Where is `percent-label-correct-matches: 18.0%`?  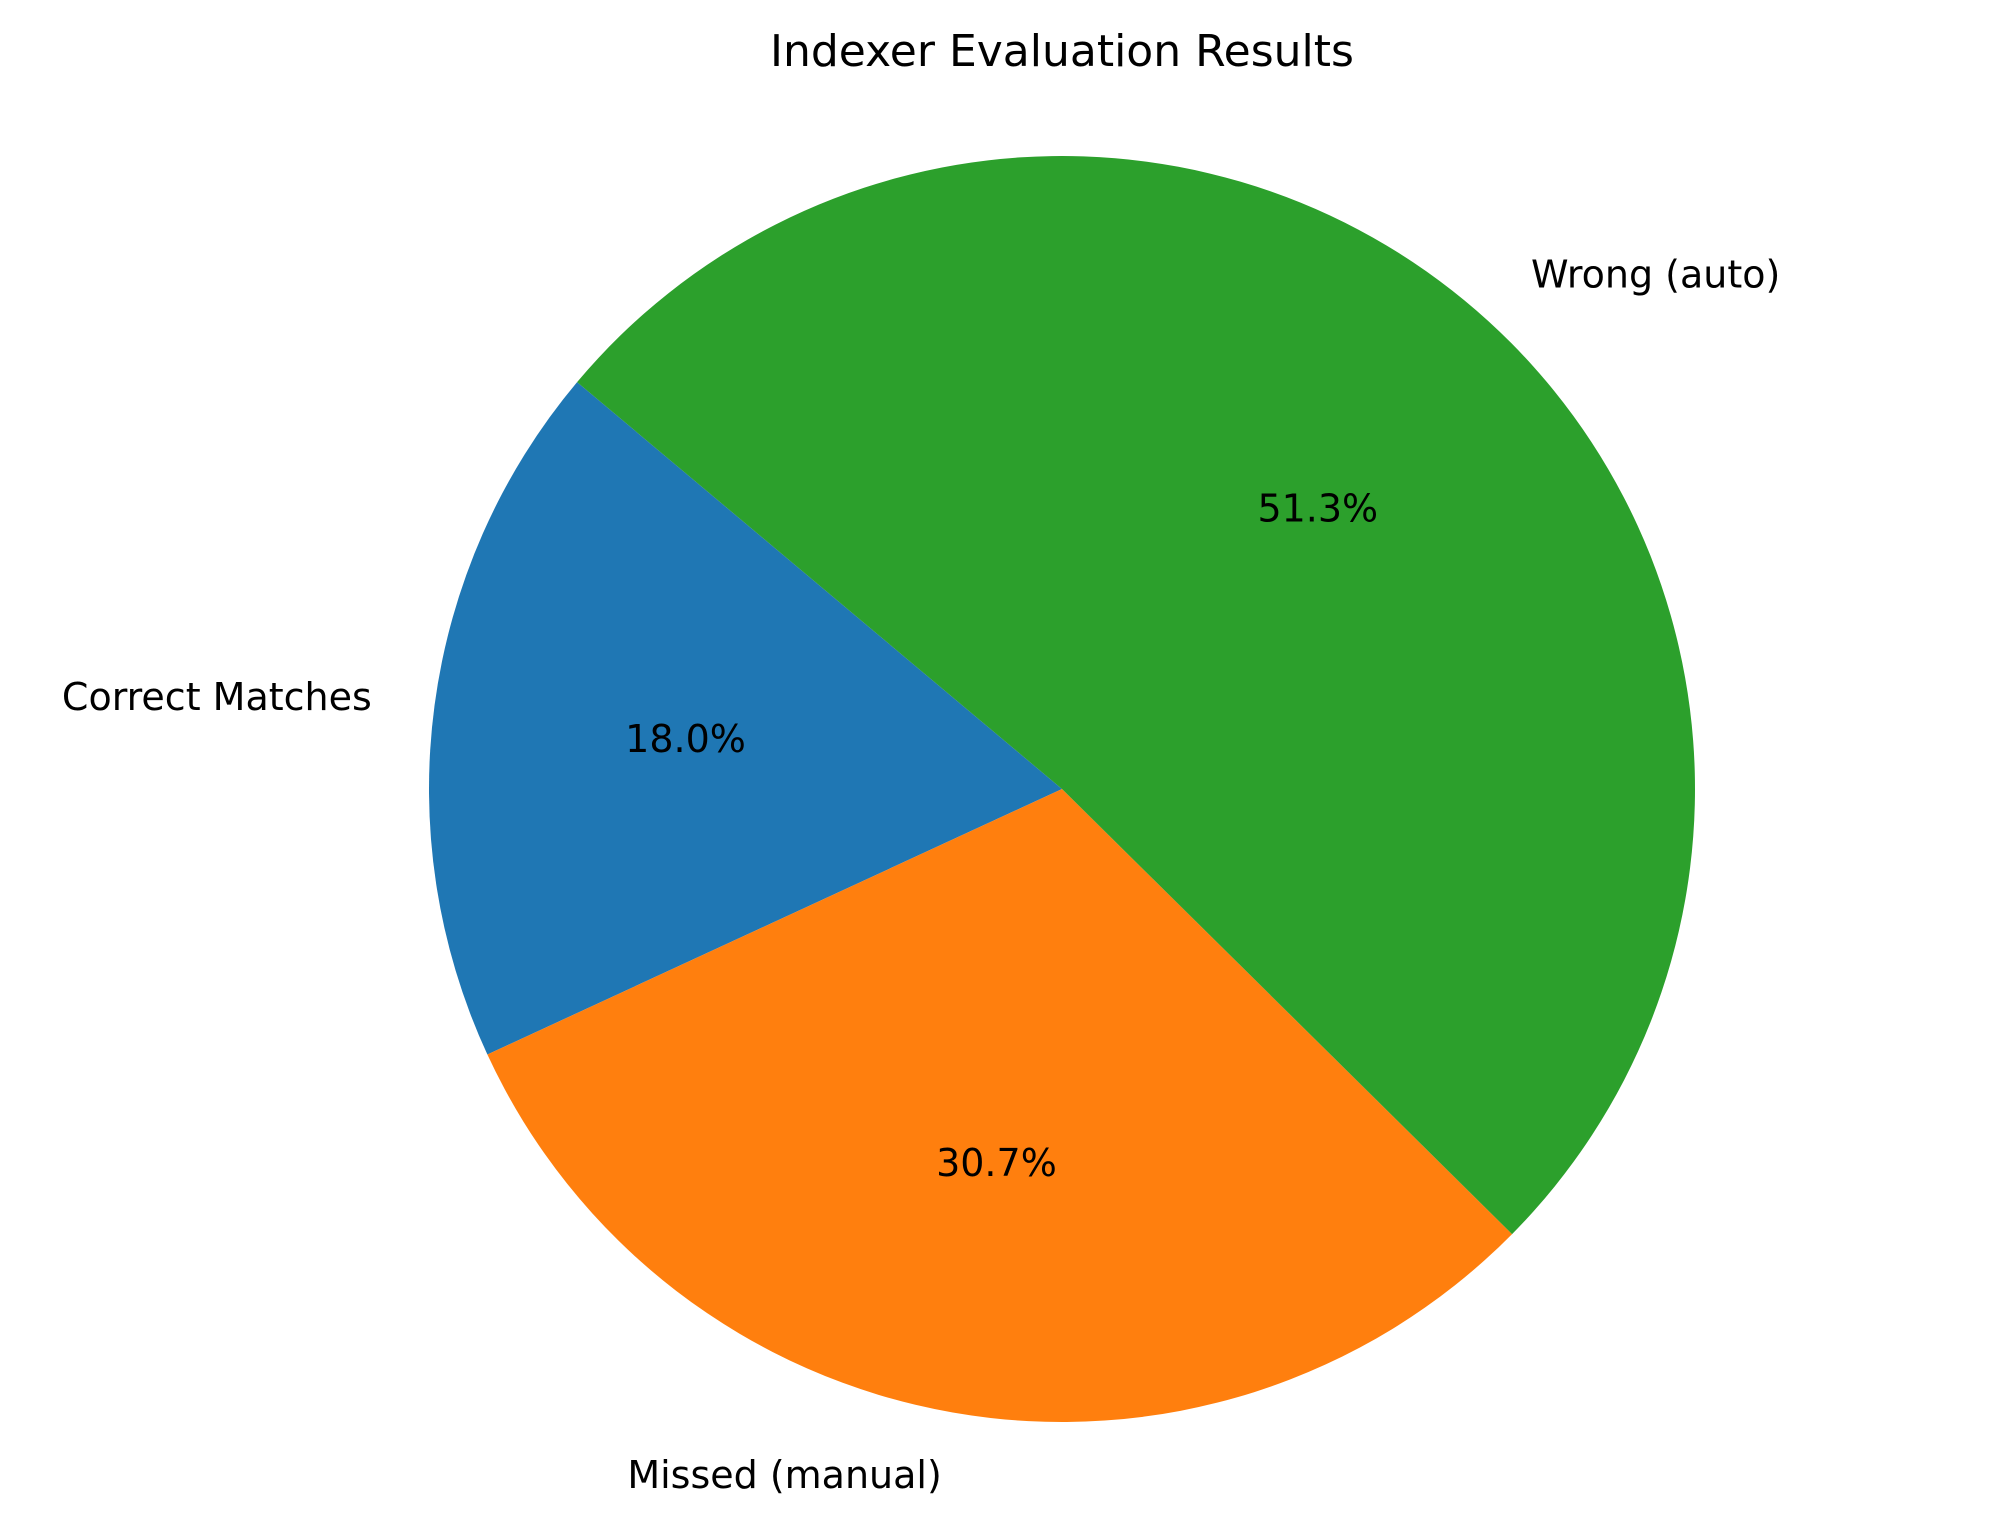 percent-label-correct-matches: 18.0% is located at coordinates (685, 739).